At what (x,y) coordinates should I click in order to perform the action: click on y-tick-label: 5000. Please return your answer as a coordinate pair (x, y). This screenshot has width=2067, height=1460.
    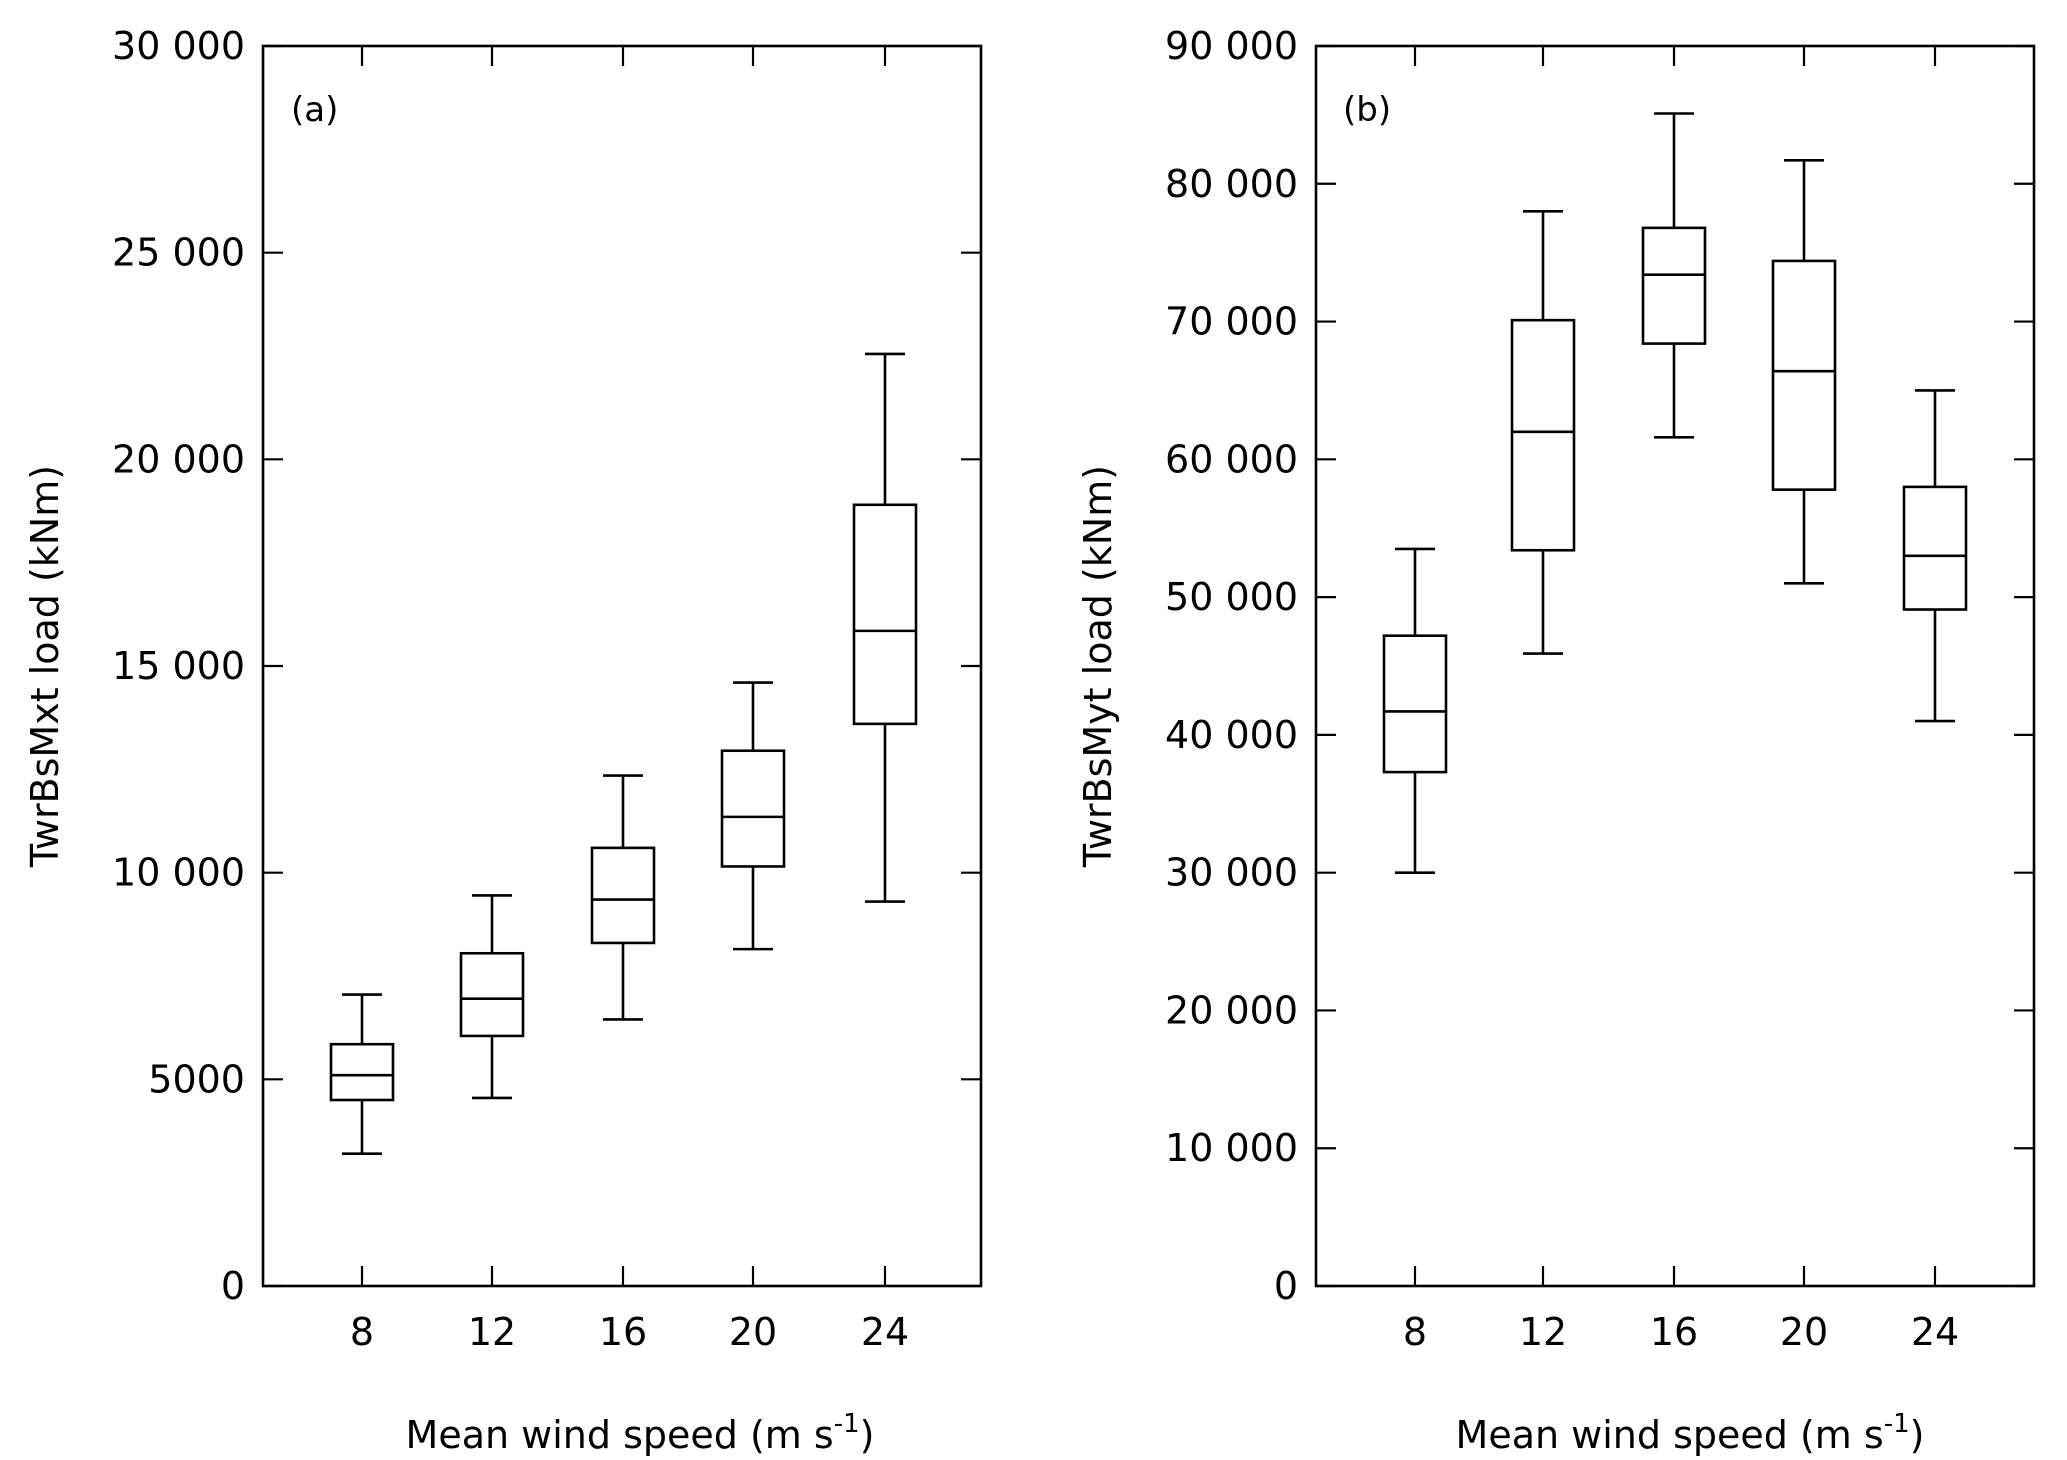
    Looking at the image, I should click on (196, 1079).